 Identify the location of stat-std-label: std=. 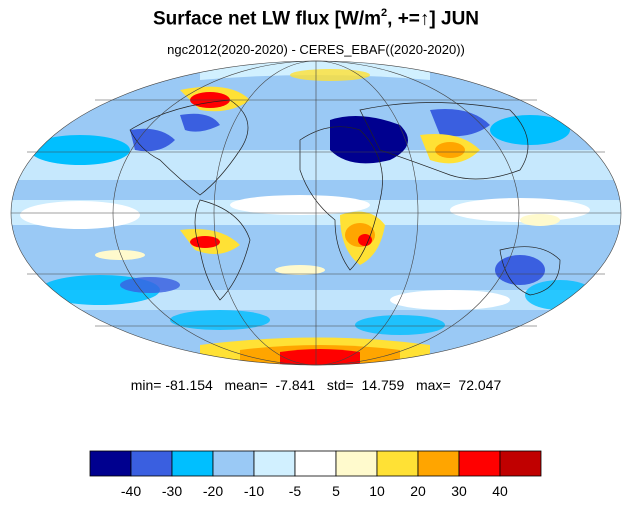
(340, 385).